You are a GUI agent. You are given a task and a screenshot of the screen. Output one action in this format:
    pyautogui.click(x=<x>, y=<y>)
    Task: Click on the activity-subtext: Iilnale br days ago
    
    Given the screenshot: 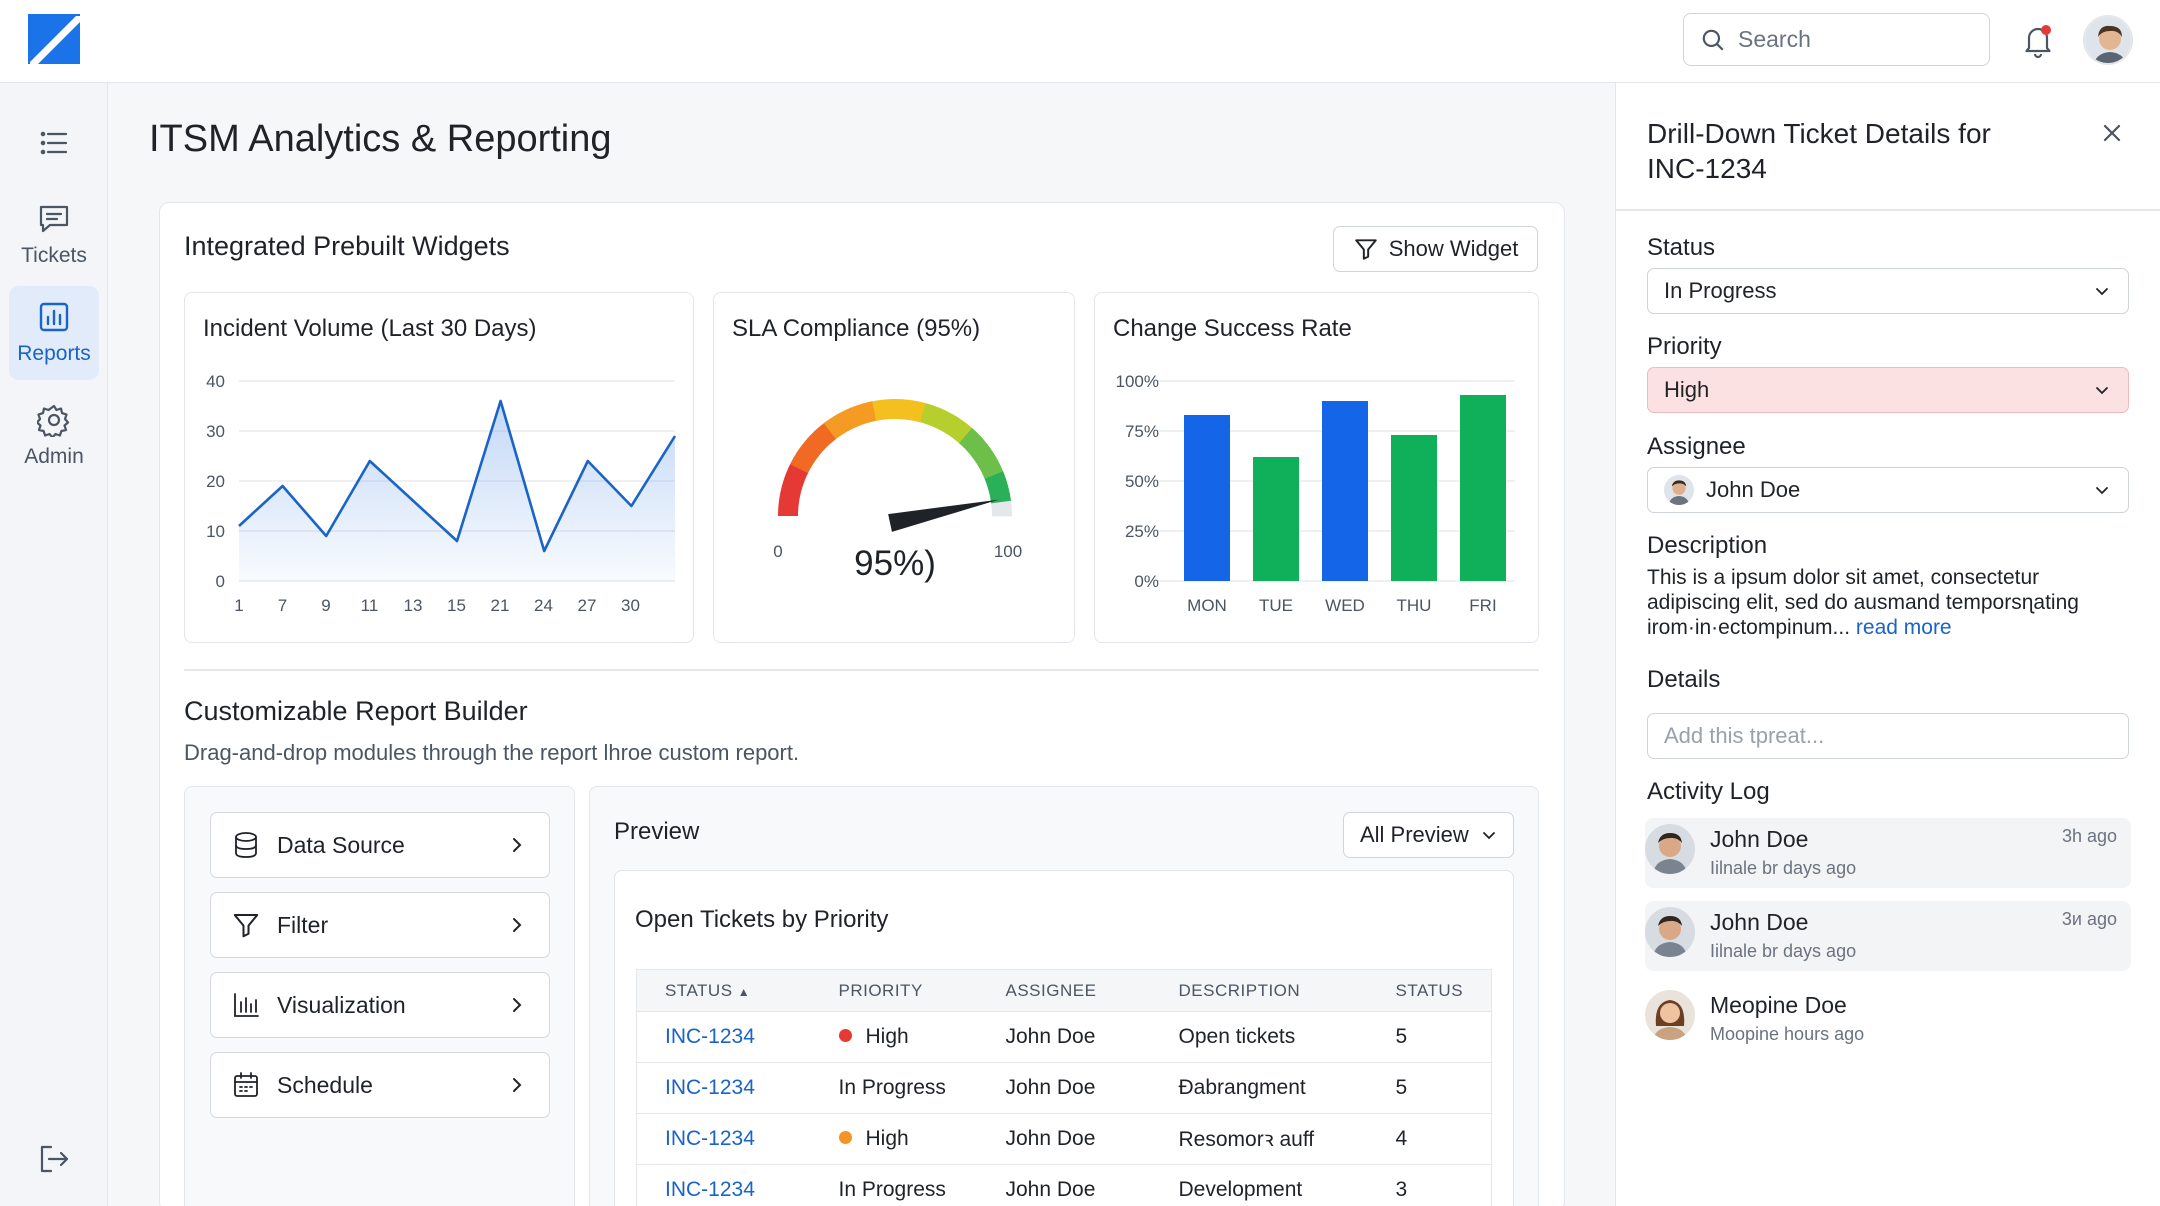 What is the action you would take?
    pyautogui.click(x=1783, y=868)
    